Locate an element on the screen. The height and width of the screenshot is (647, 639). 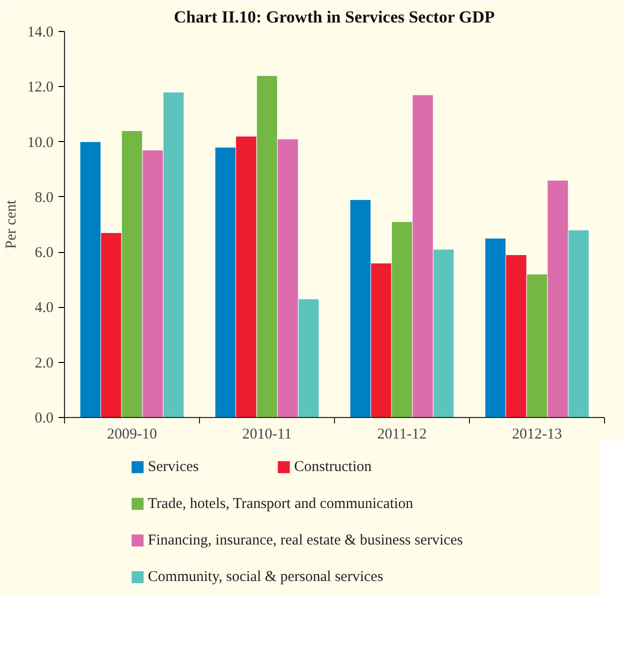
y-tick-label: 6.0 is located at coordinates (44, 253).